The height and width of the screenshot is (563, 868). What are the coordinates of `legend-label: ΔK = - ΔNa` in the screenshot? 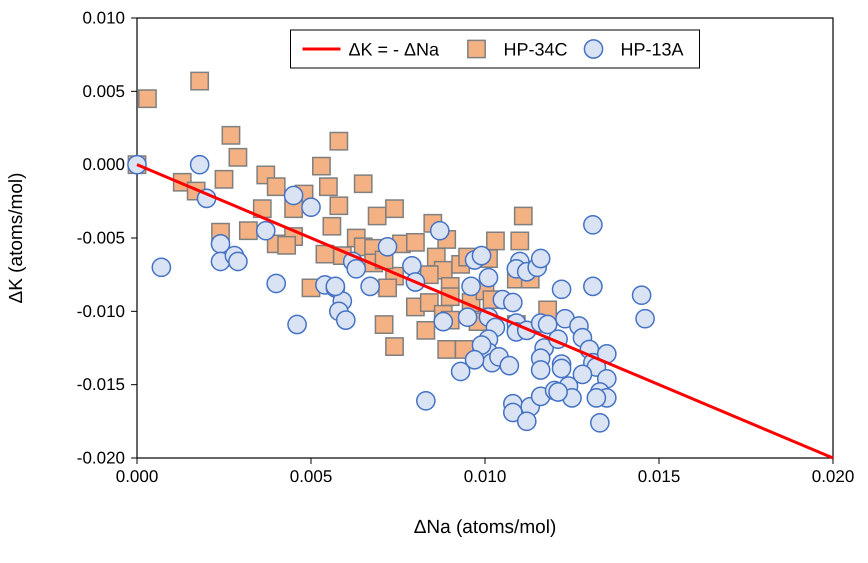 It's located at (394, 49).